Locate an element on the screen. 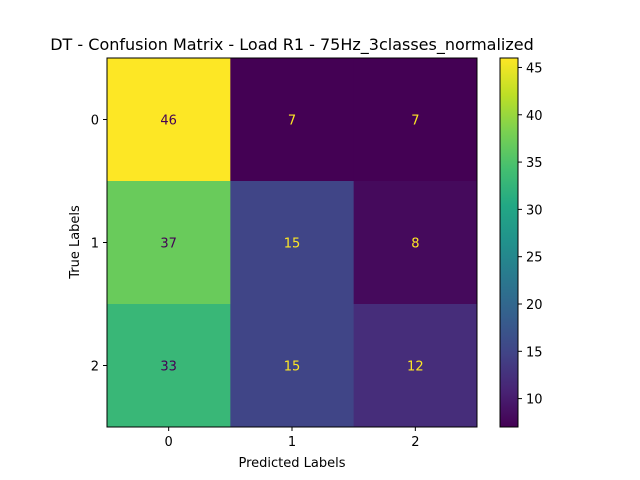  colorbar-tick-label: 30 is located at coordinates (534, 210).